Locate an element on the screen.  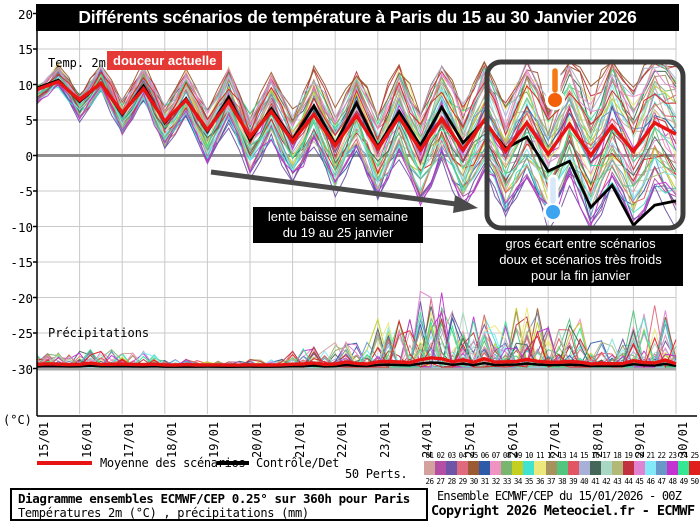
pert-number: 43 is located at coordinates (617, 481).